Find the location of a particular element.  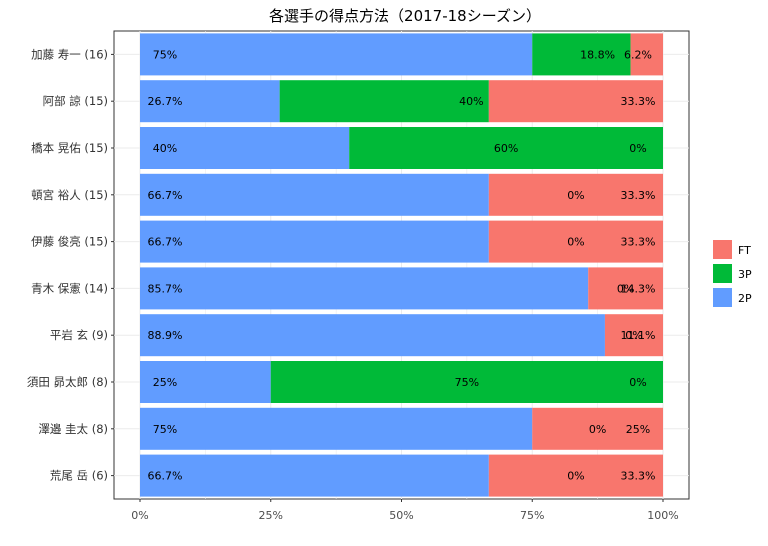

chart-title: 各選手の得点方法（2017-18シーズン） is located at coordinates (405, 16).